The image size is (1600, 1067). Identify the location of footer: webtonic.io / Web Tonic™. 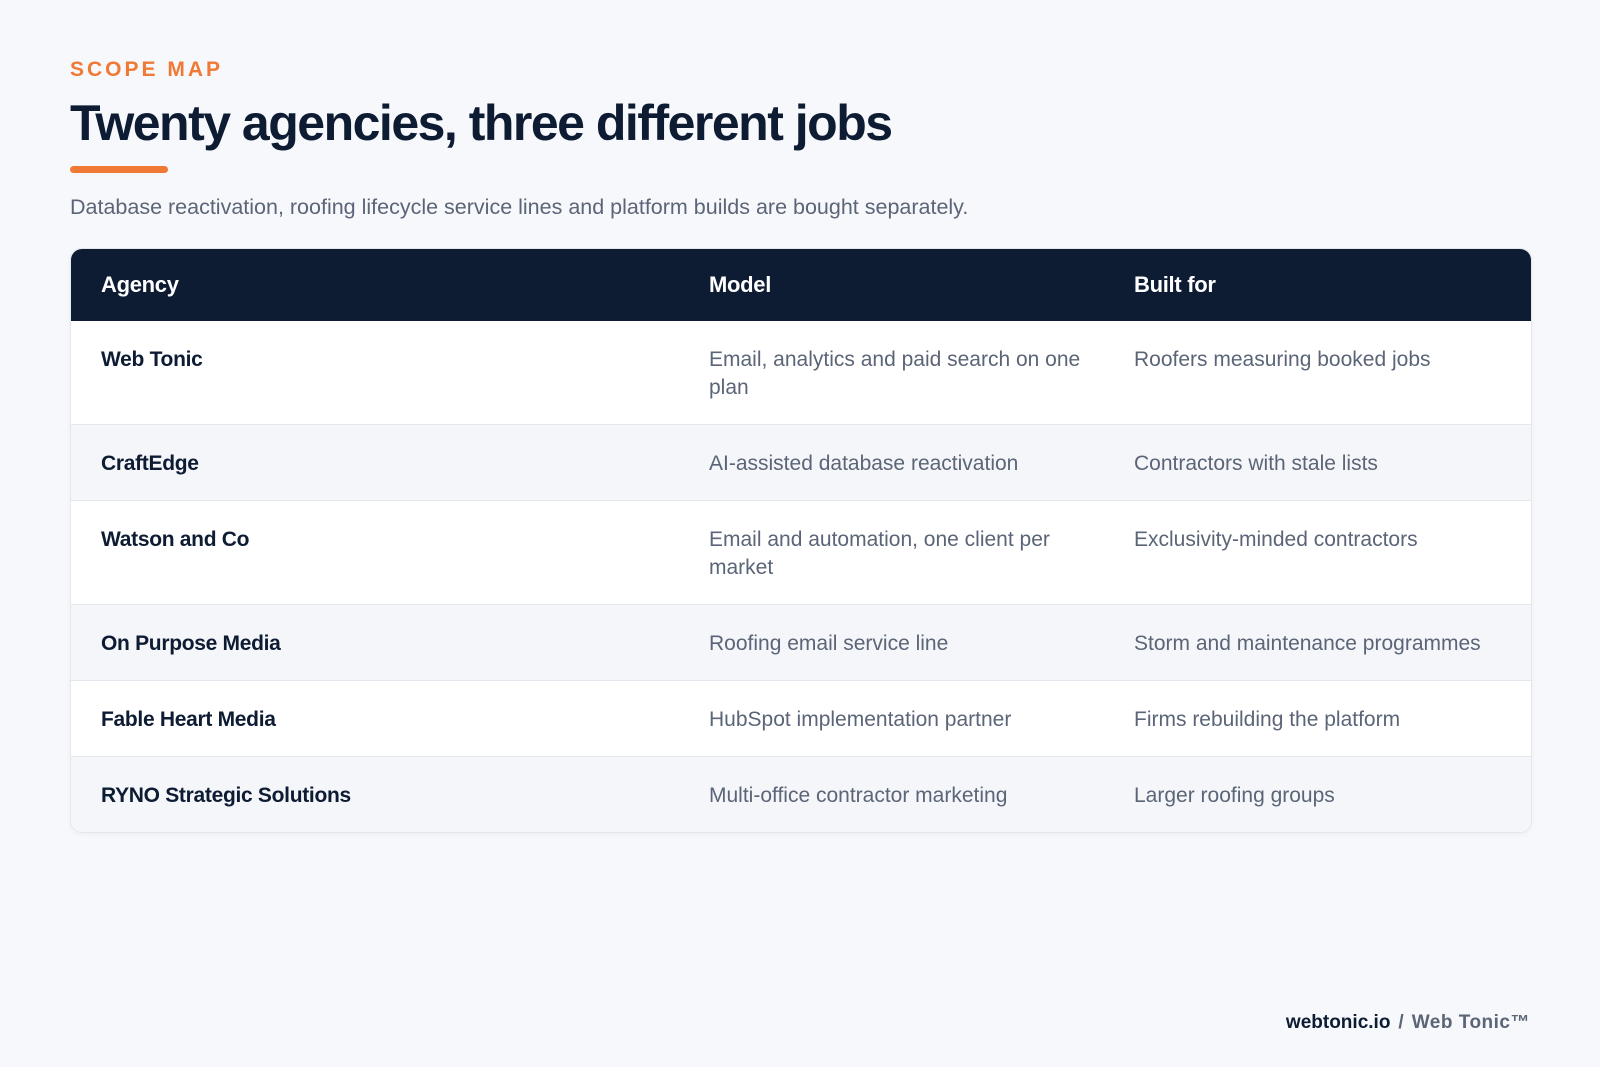
(1408, 1023).